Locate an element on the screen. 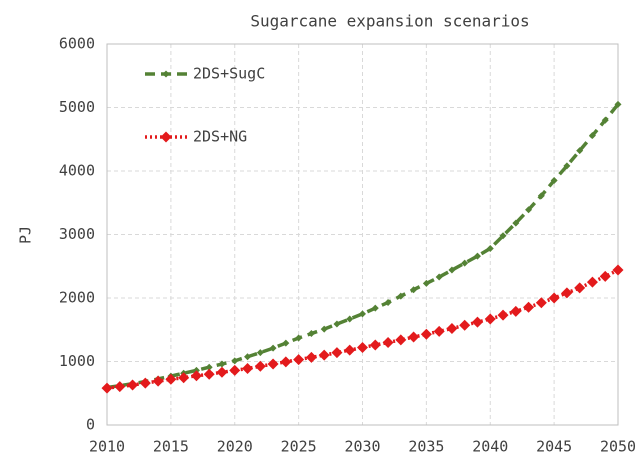 The image size is (639, 456). x-tick-label: 2030 is located at coordinates (362, 447).